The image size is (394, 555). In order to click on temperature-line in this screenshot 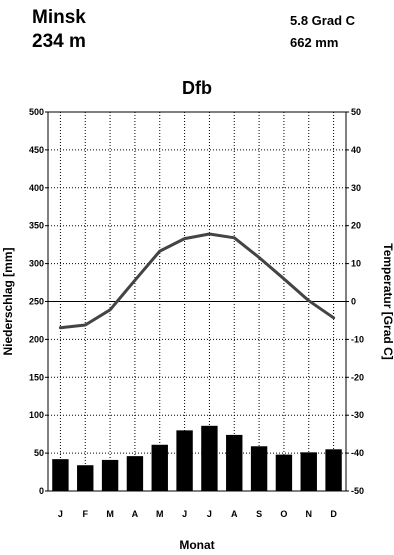, I will do `click(197, 281)`.